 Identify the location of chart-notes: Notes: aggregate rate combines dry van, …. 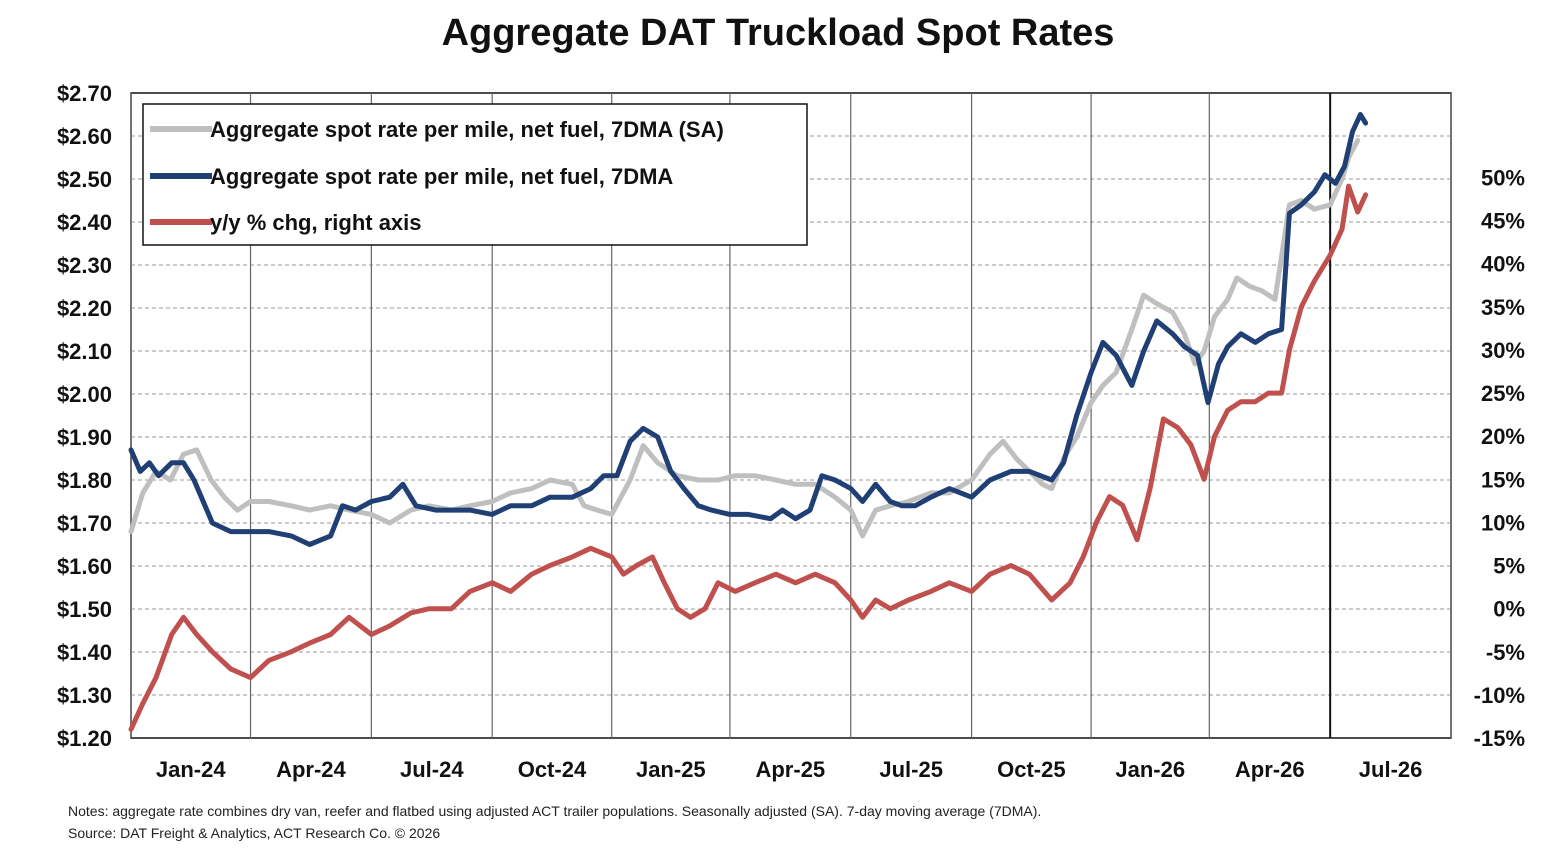
(554, 822).